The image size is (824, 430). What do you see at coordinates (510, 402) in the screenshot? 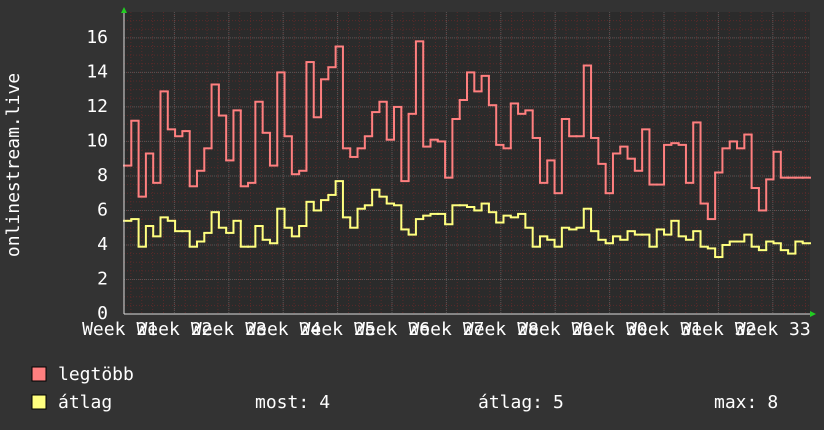
I see `stat-label: átlag:` at bounding box center [510, 402].